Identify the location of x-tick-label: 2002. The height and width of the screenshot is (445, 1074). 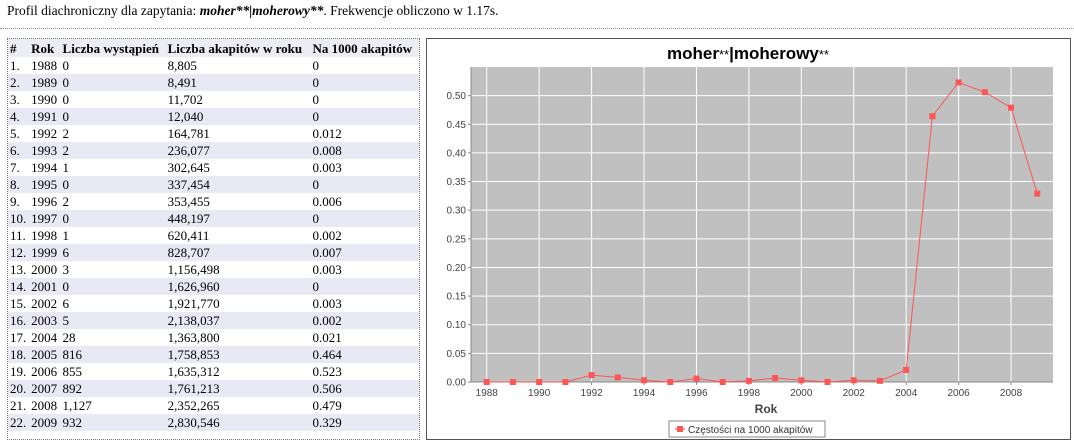
(854, 393).